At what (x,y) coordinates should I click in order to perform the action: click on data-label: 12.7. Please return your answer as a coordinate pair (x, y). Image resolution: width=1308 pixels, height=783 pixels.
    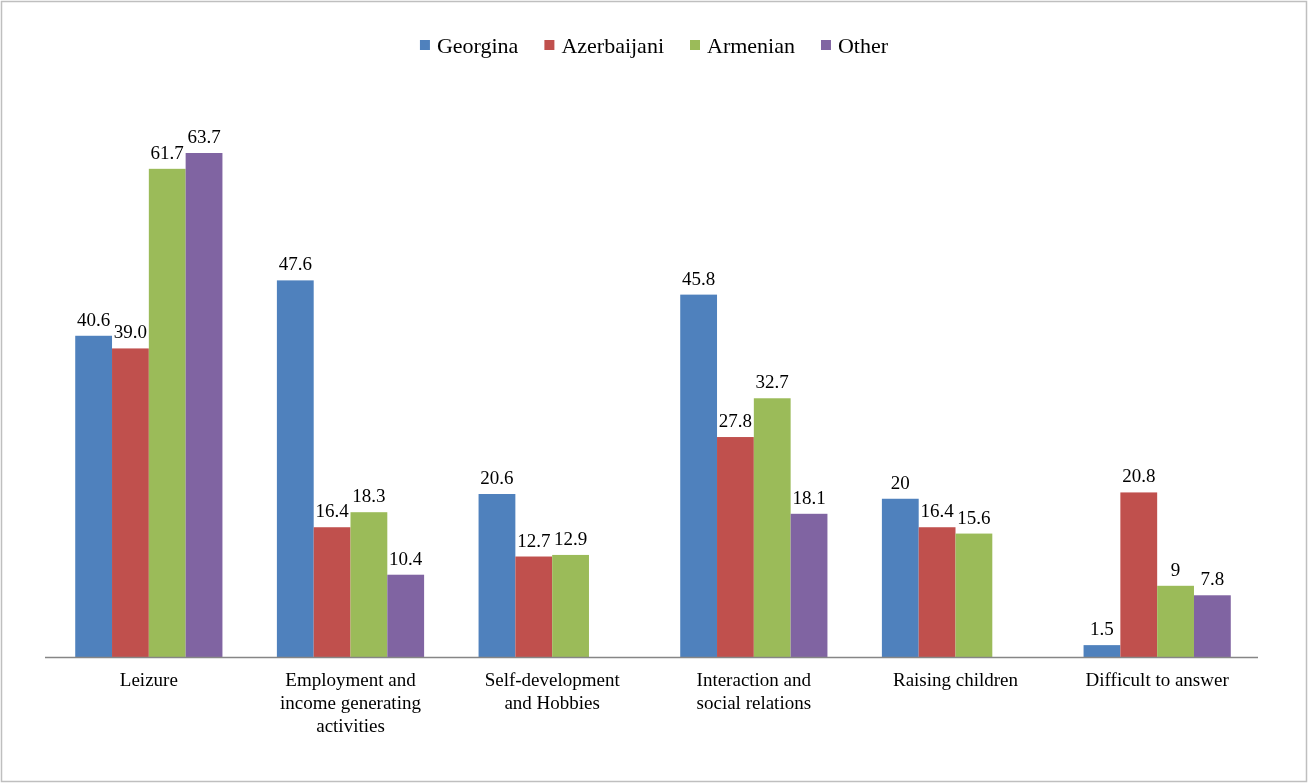
    Looking at the image, I should click on (534, 540).